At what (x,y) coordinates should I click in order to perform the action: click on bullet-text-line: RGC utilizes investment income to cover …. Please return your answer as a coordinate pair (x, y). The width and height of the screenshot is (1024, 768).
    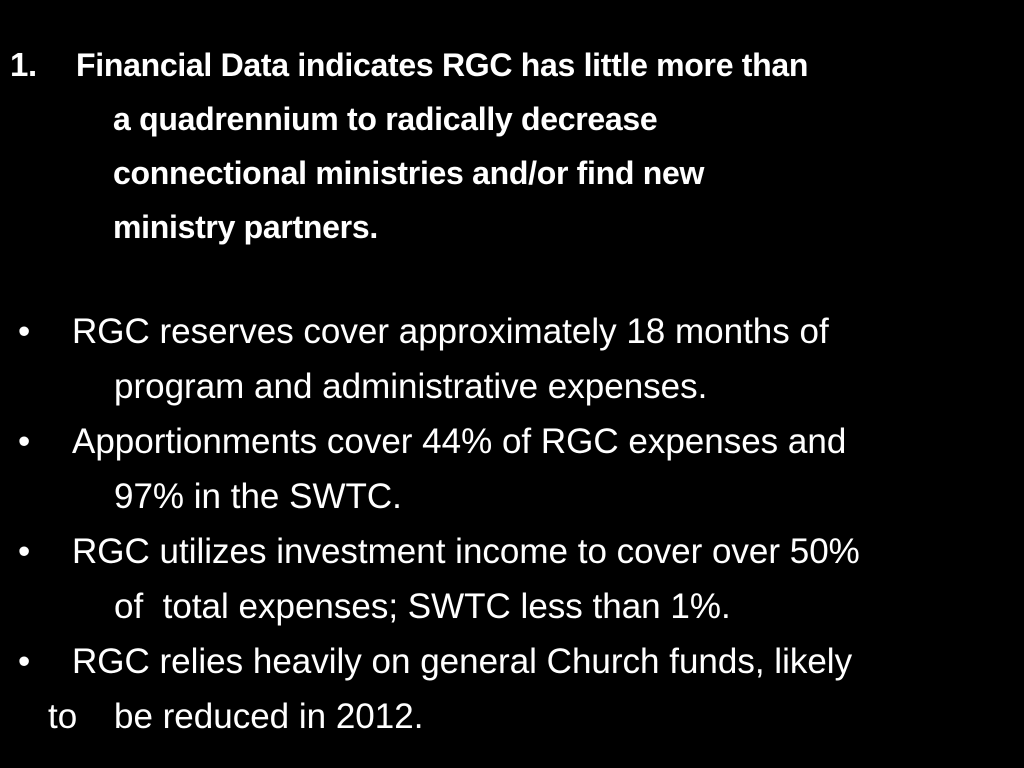
    Looking at the image, I should click on (466, 551).